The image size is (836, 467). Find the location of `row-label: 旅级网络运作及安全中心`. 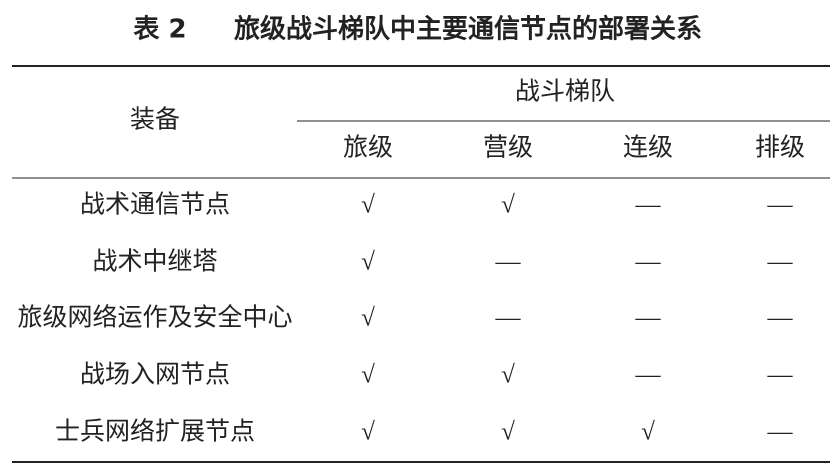

row-label: 旅级网络运作及安全中心 is located at coordinates (154, 318).